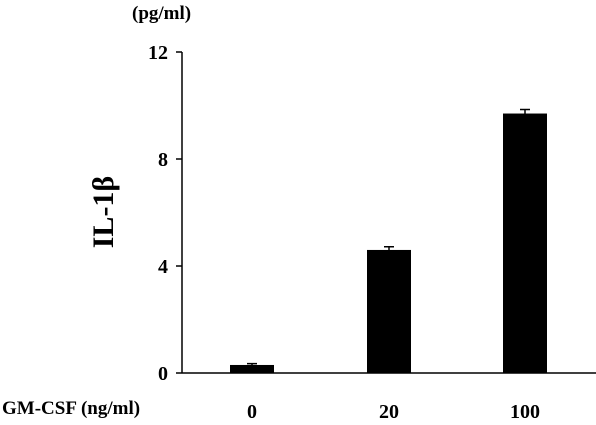 This screenshot has height=425, width=596. I want to click on x-tick-label: 100, so click(525, 412).